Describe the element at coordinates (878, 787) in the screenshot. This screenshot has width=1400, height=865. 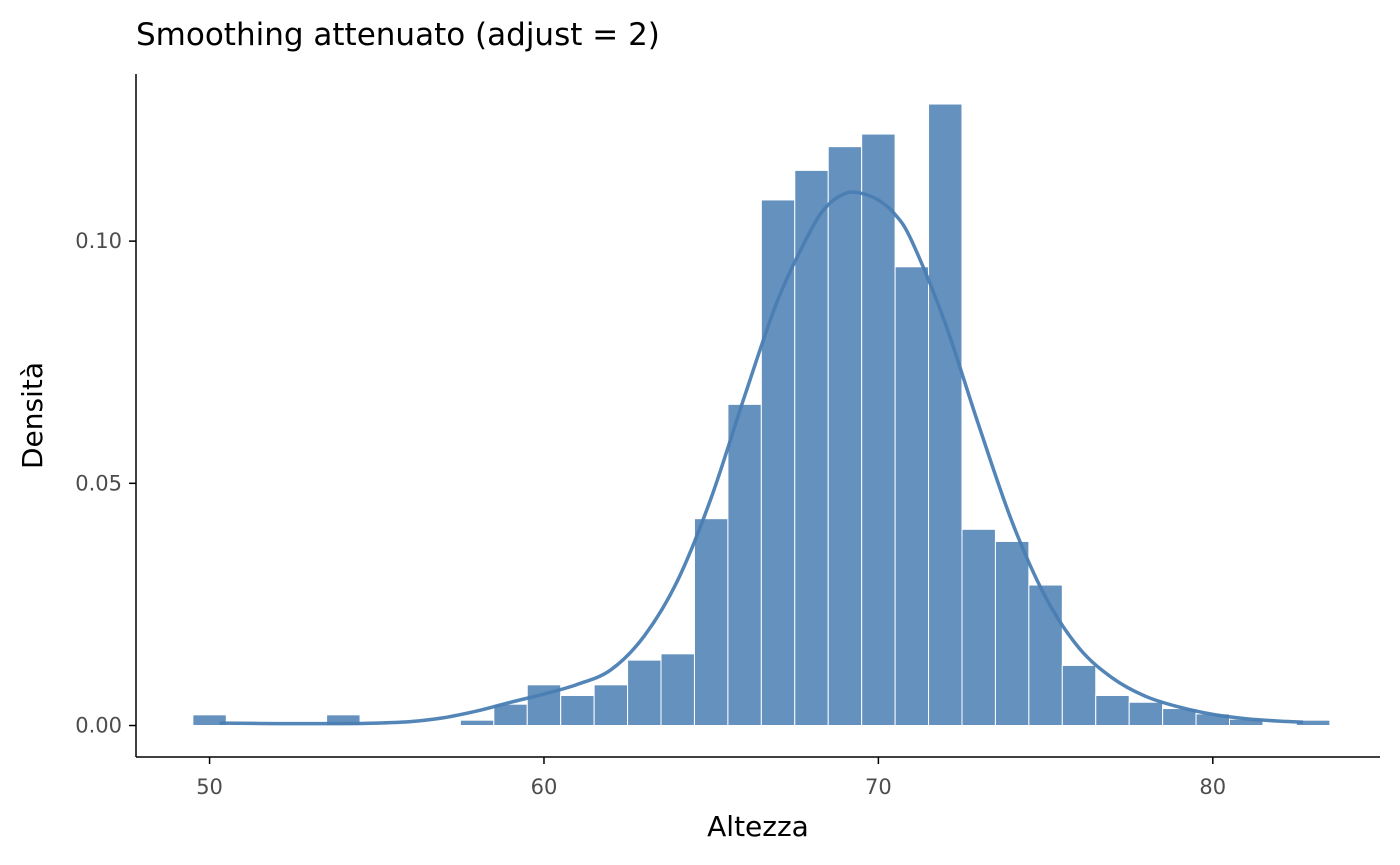
I see `x-tick-label: 70` at that location.